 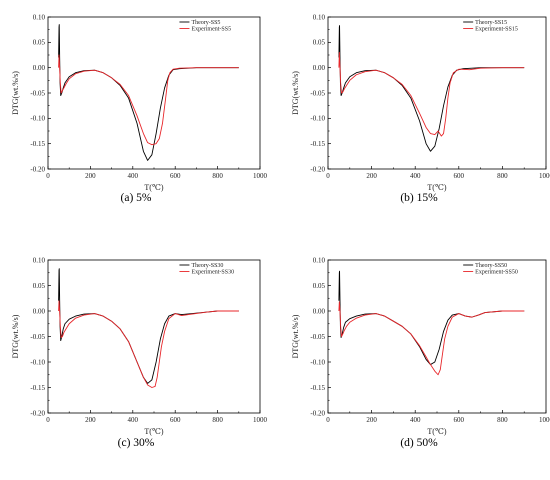 What do you see at coordinates (205, 23) in the screenshot?
I see `legend-label: Theory-SS5` at bounding box center [205, 23].